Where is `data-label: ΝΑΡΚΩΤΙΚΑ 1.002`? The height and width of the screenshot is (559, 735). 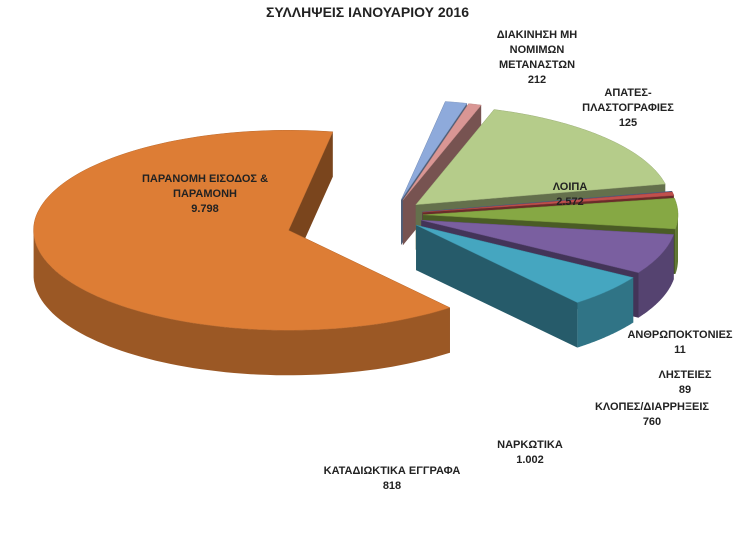 data-label: ΝΑΡΚΩΤΙΚΑ 1.002 is located at coordinates (530, 453).